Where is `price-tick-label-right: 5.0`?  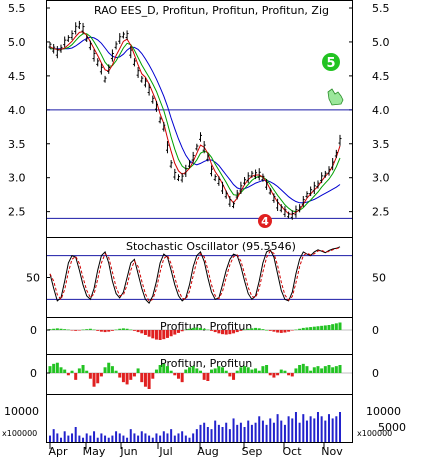
price-tick-label-right: 5.0 is located at coordinates (381, 42).